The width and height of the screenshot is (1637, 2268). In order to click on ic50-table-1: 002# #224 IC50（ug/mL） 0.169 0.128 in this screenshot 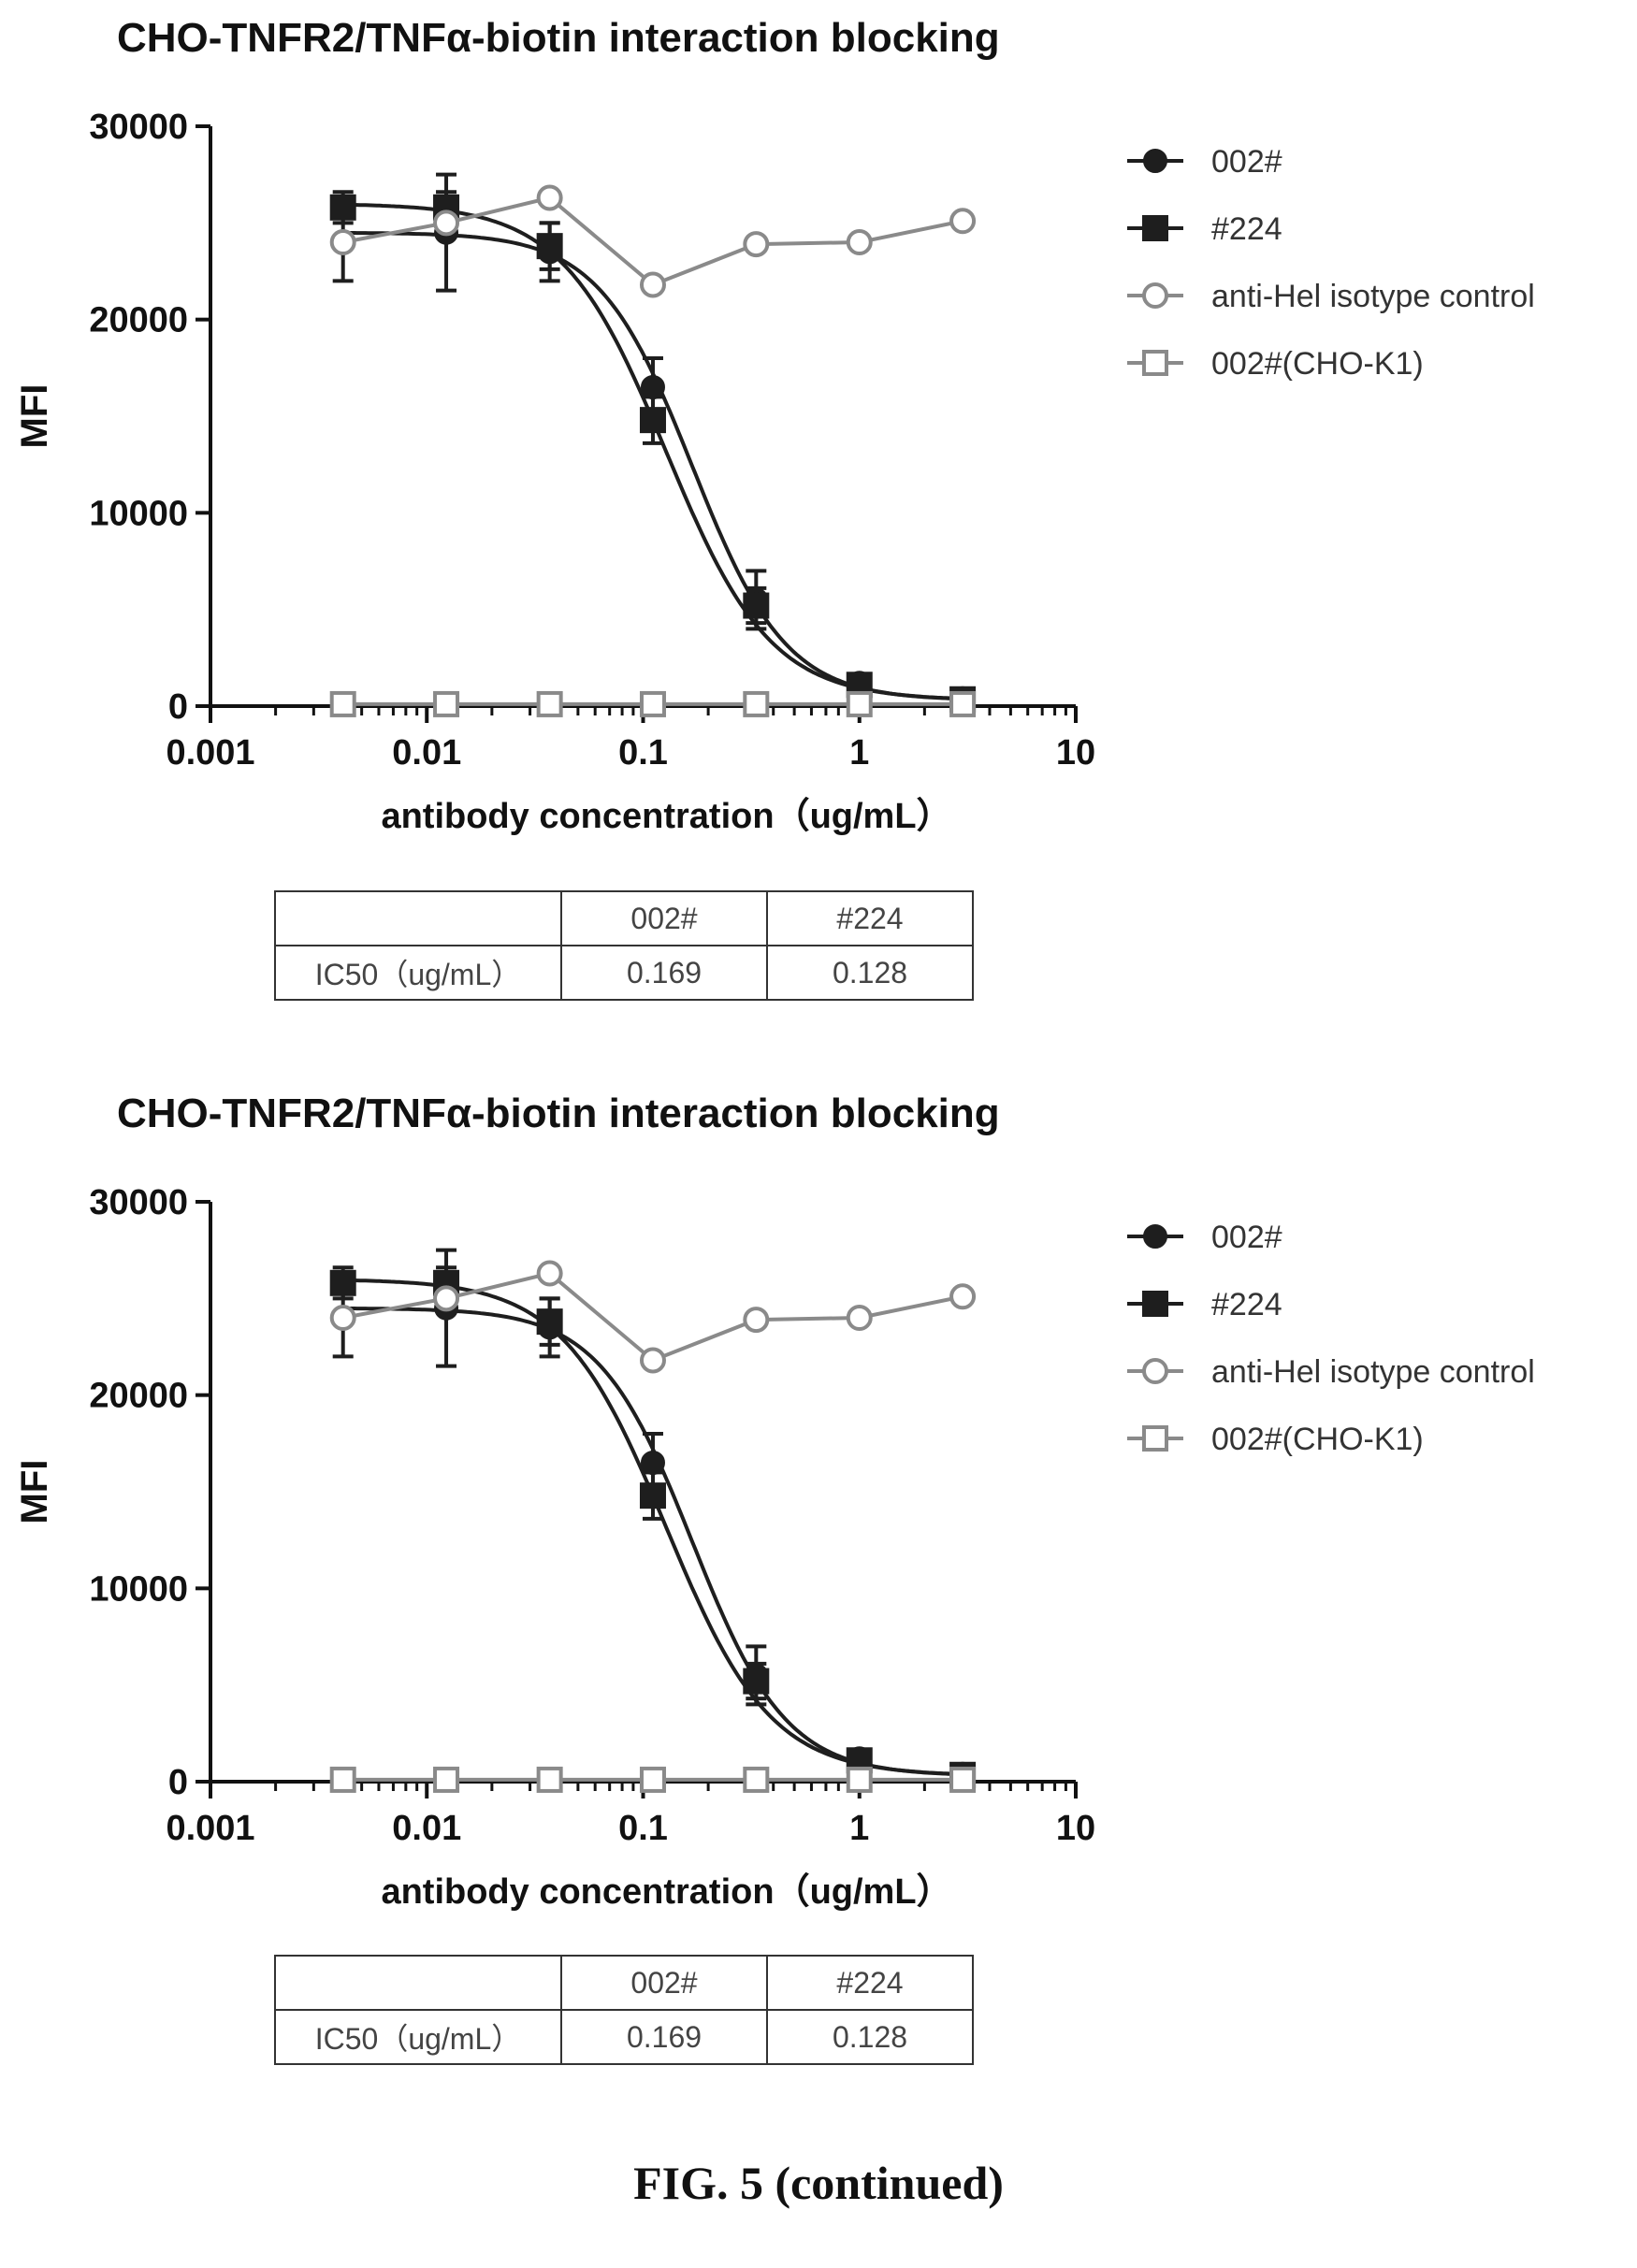, I will do `click(624, 945)`.